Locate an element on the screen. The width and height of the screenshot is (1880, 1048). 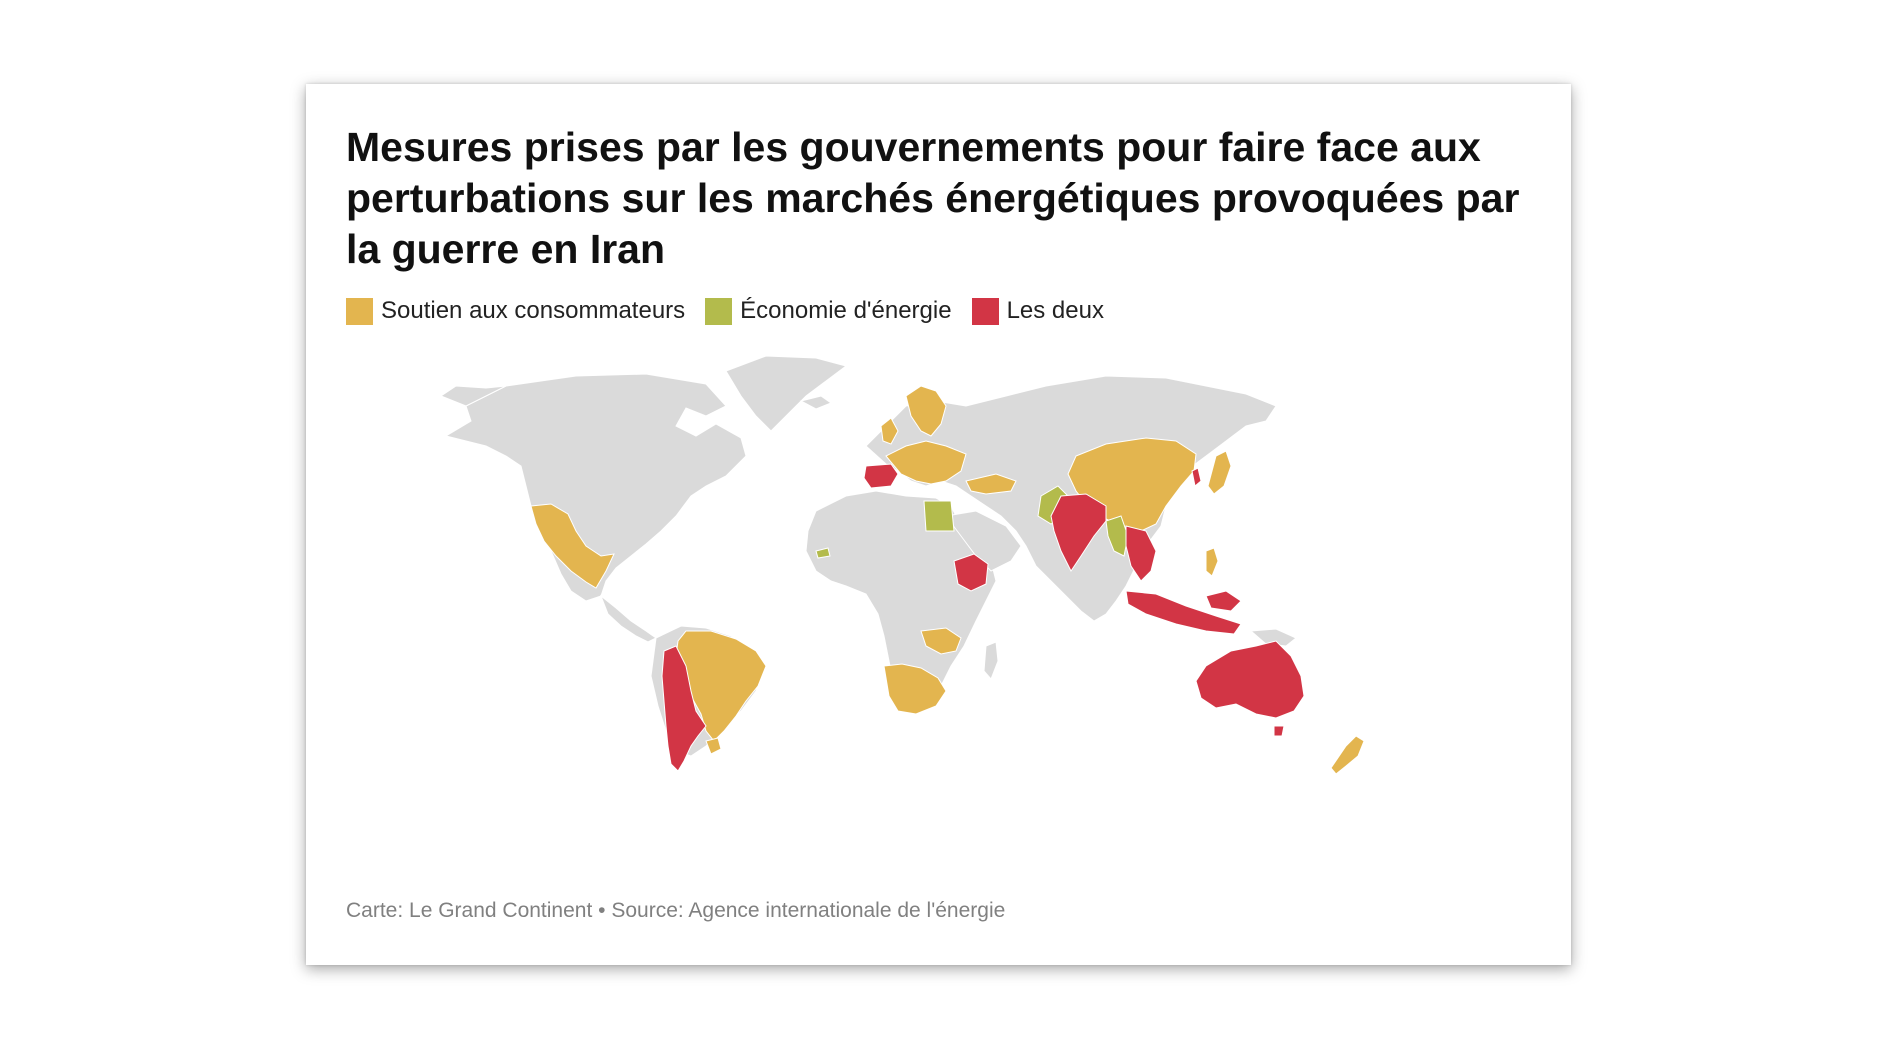
legend-swatch-consumer-support is located at coordinates (359, 311).